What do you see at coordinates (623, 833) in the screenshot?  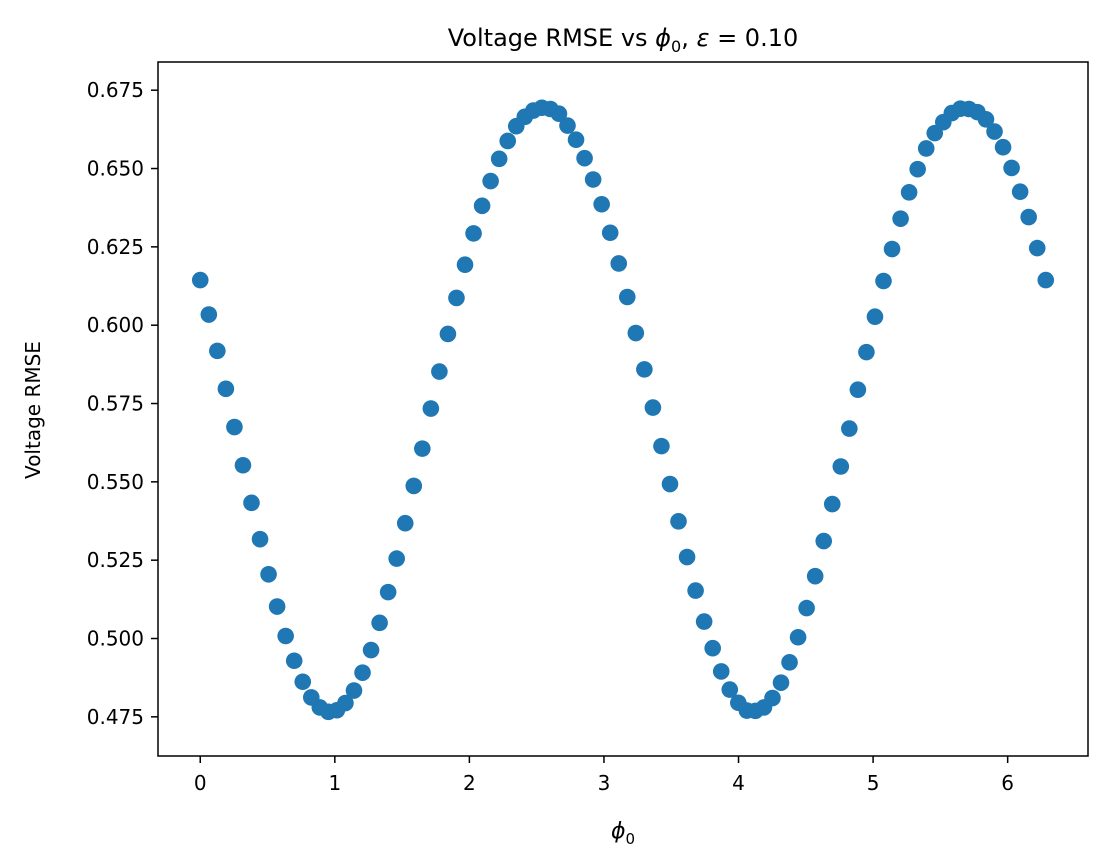 I see `x-axis-label: ϕ0` at bounding box center [623, 833].